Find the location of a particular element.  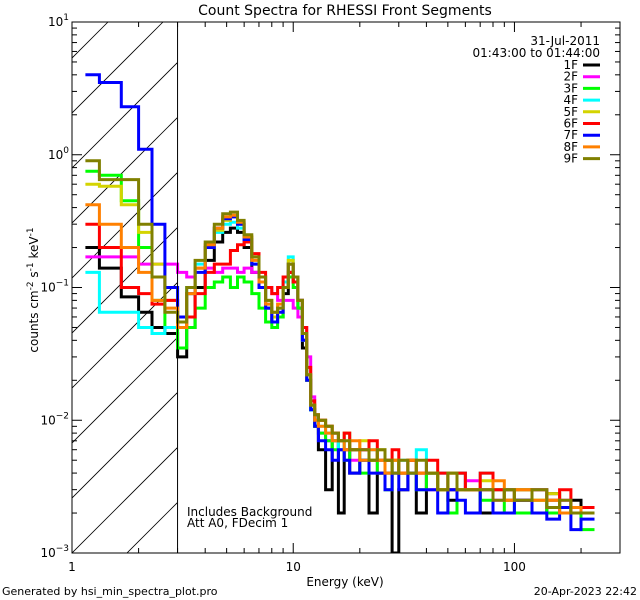

legend-label-3F: 3F is located at coordinates (570, 88).